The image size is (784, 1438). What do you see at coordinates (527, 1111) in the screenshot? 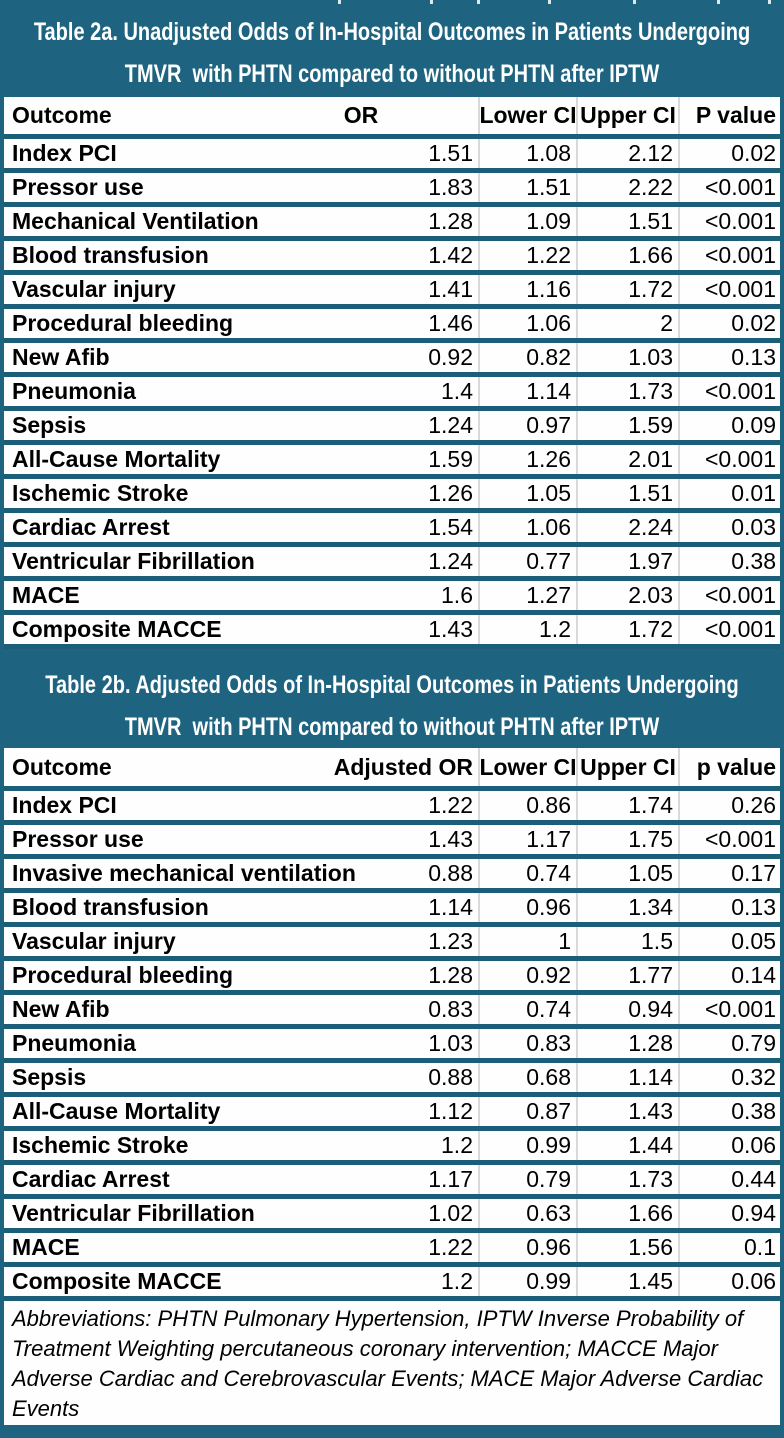
I see `lower-ci-cell: 0.87` at bounding box center [527, 1111].